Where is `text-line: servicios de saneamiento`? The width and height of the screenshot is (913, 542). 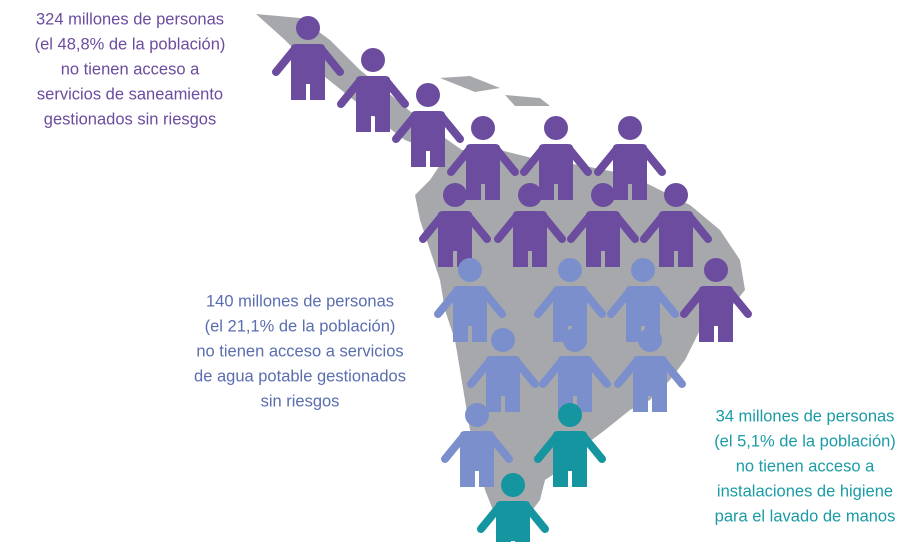
text-line: servicios de saneamiento is located at coordinates (130, 94).